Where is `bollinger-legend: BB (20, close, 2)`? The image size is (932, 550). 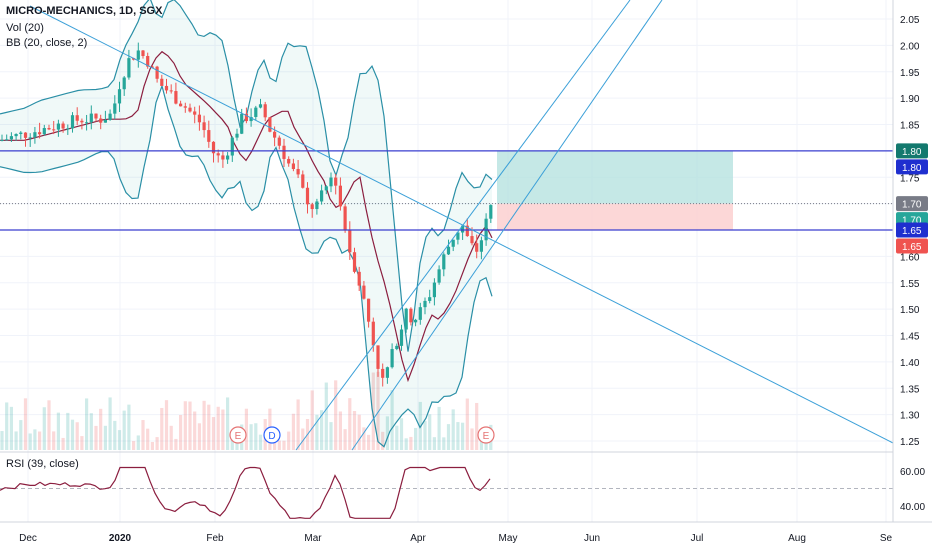
bollinger-legend: BB (20, close, 2) is located at coordinates (47, 43).